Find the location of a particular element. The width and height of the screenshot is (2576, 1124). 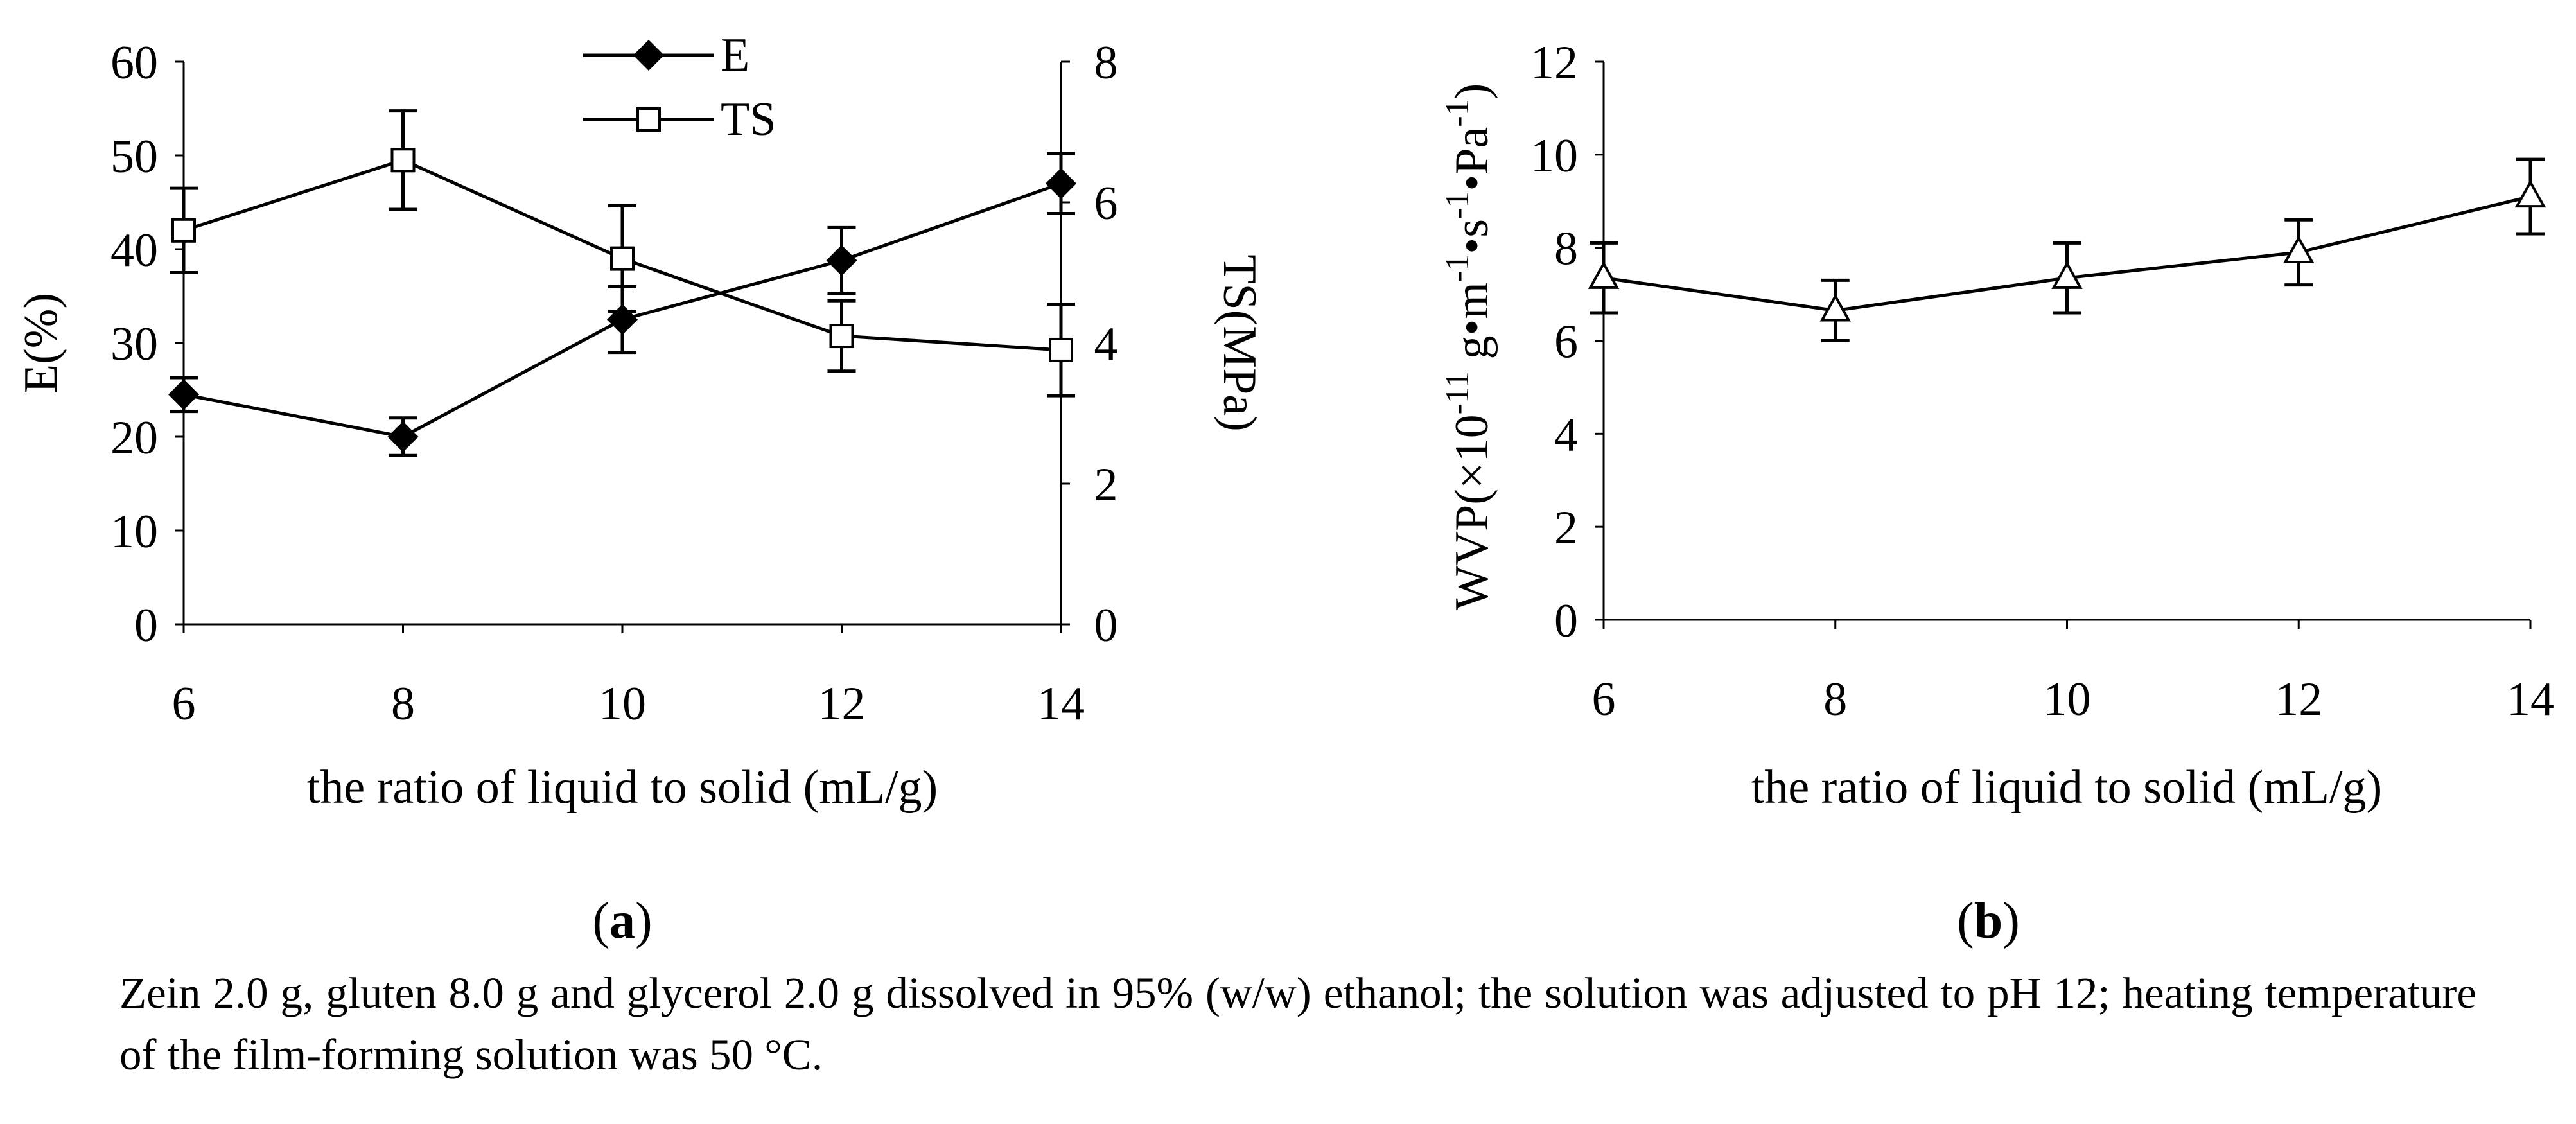

y2-tick-label: 0 is located at coordinates (1106, 625).